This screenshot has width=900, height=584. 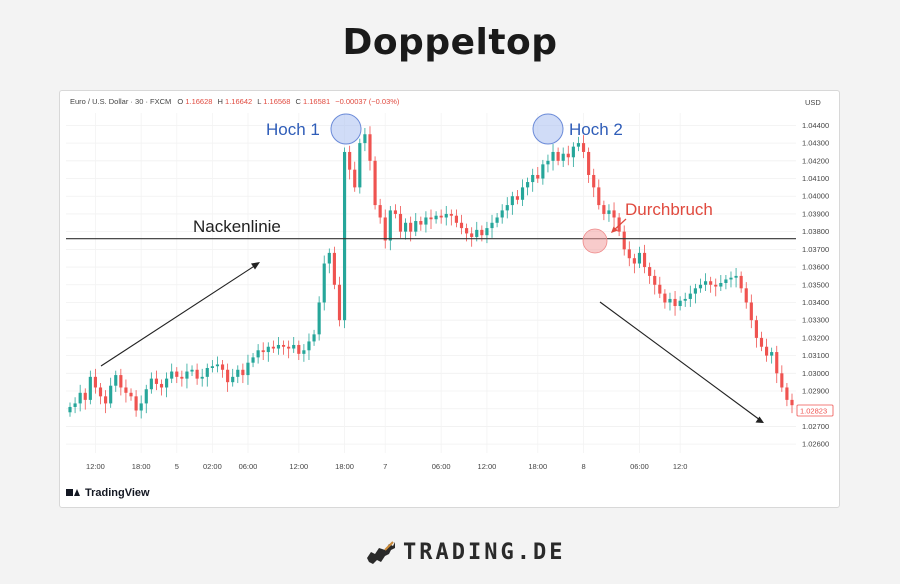 I want to click on header-change: −0.00037 (−0.03%), so click(x=367, y=101).